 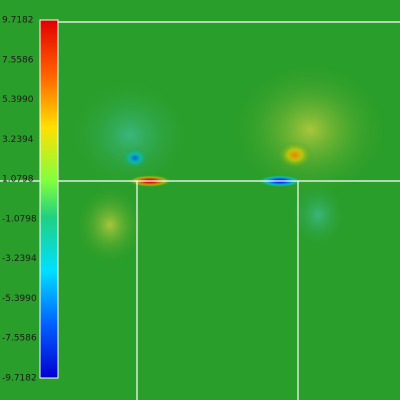 I want to click on colorbar-label: -9.7182, so click(x=19, y=379).